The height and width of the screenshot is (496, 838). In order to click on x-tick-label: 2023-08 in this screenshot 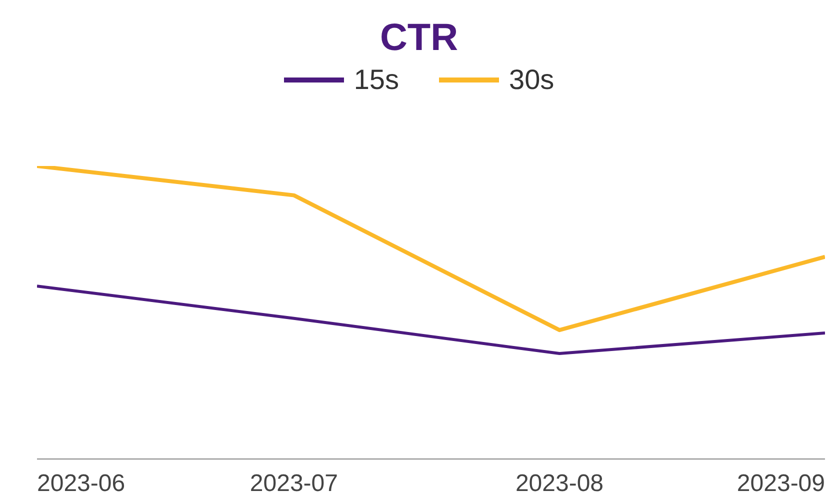, I will do `click(559, 483)`.